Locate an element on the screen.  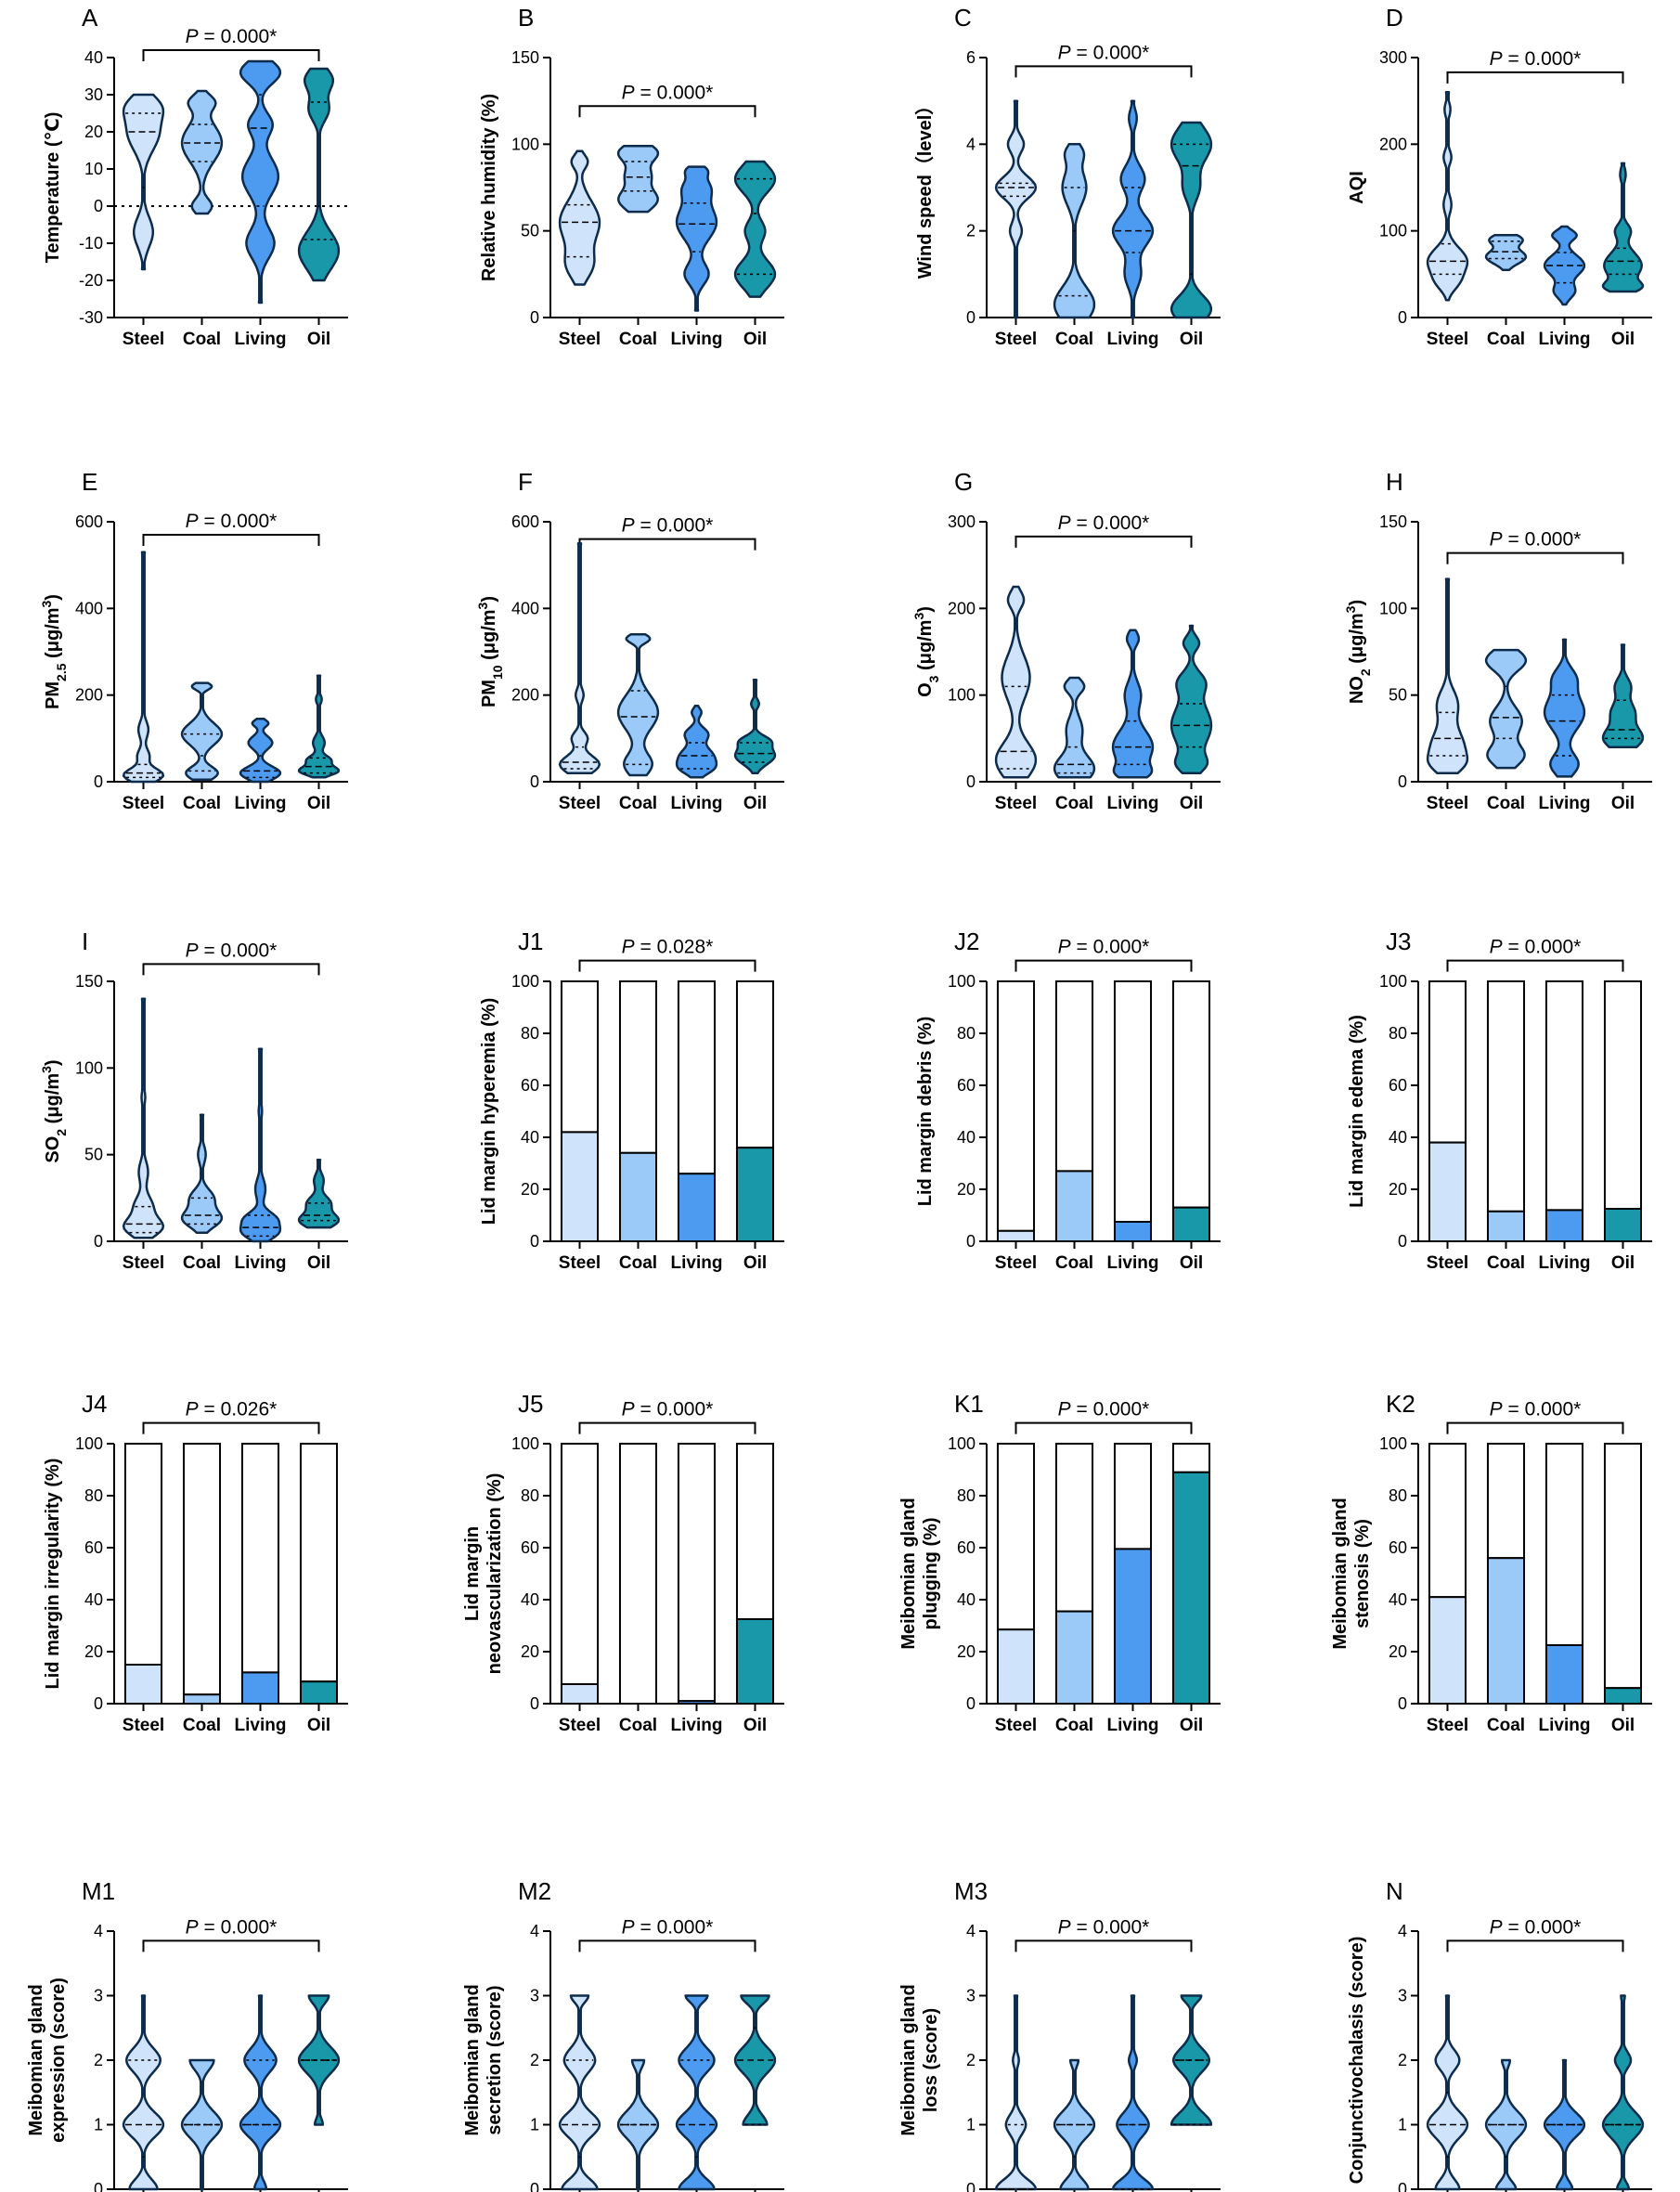
y-axis-title: PM10 (μg/m3) is located at coordinates (490, 651).